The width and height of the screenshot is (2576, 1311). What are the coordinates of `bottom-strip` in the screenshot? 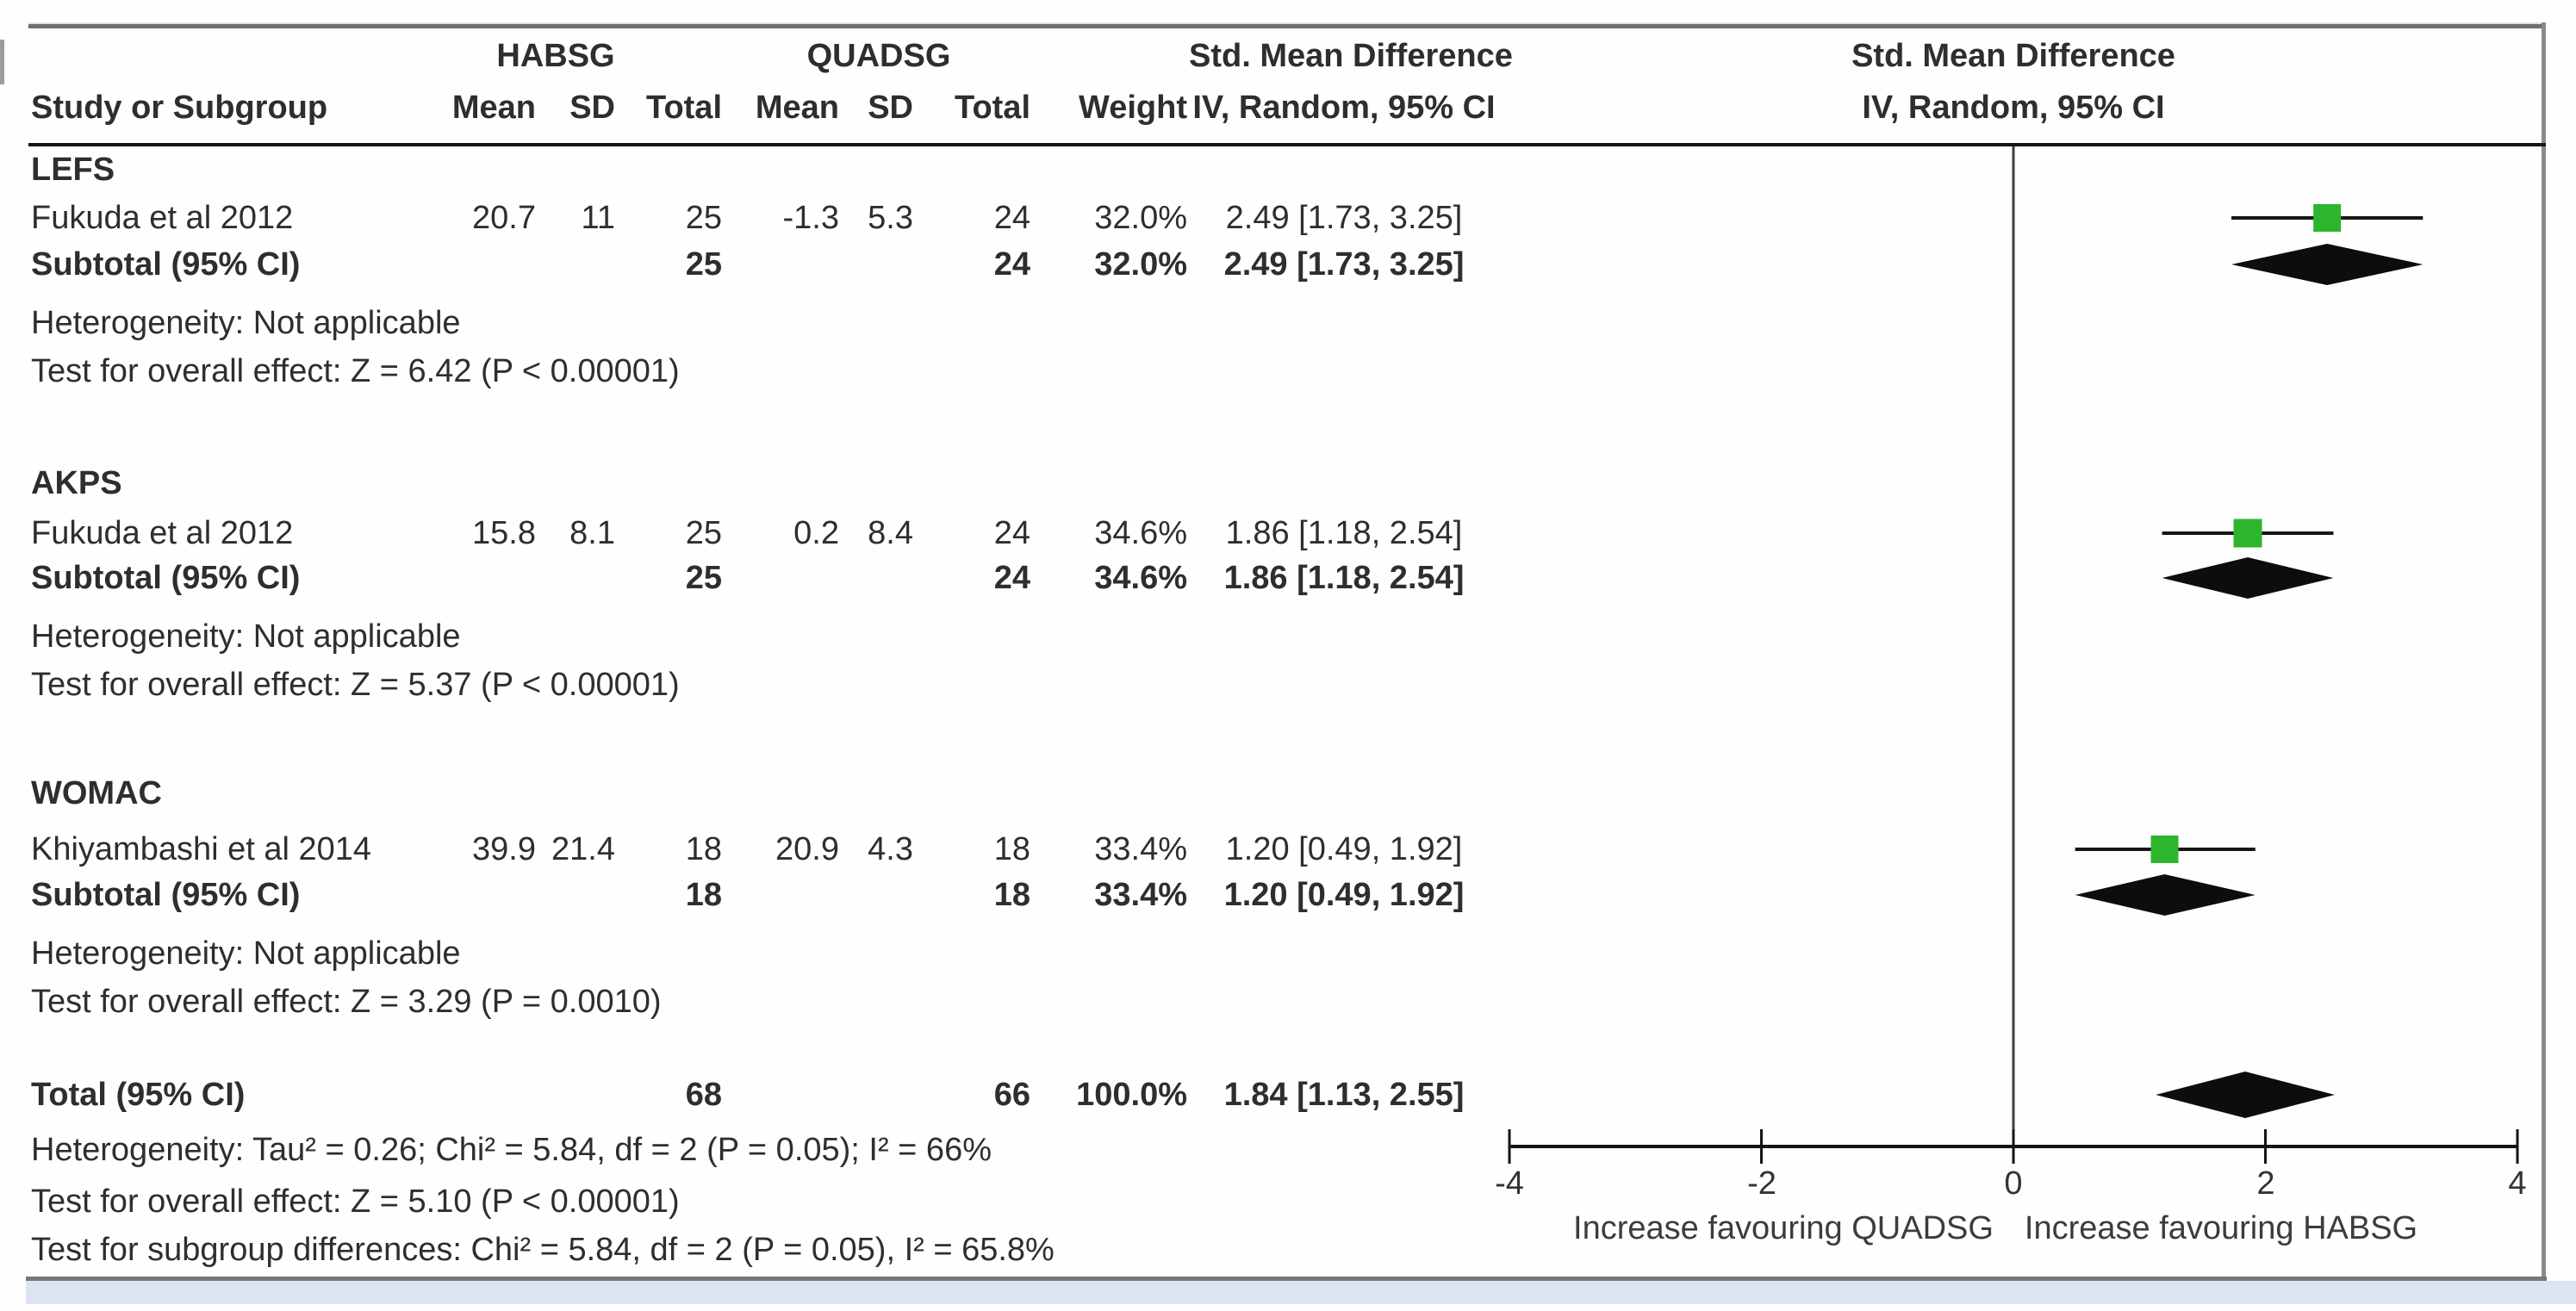 It's located at (1301, 1292).